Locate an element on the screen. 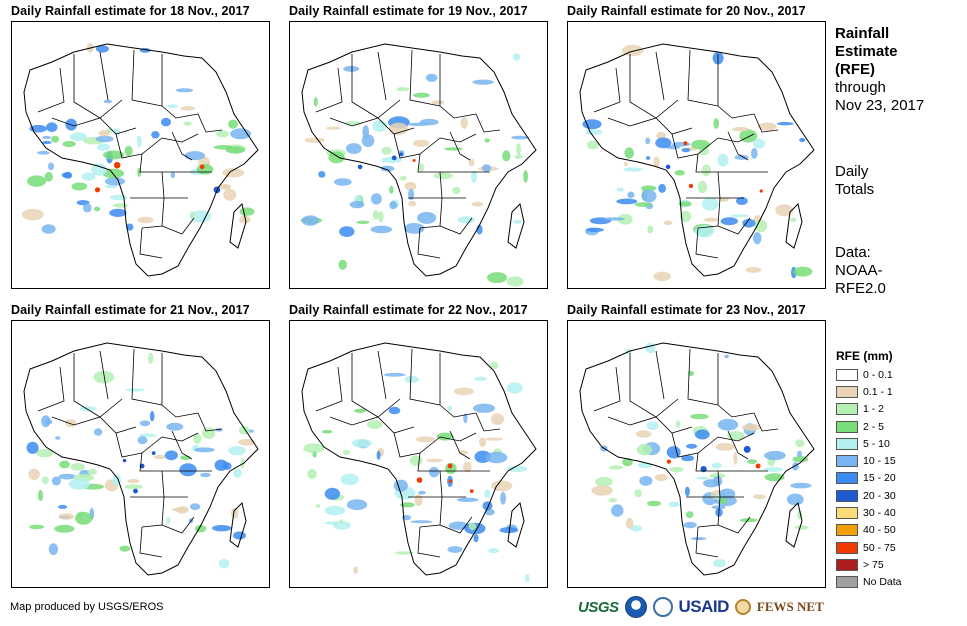 Image resolution: width=967 pixels, height=626 pixels. legend-label: 5 - 10 is located at coordinates (876, 443).